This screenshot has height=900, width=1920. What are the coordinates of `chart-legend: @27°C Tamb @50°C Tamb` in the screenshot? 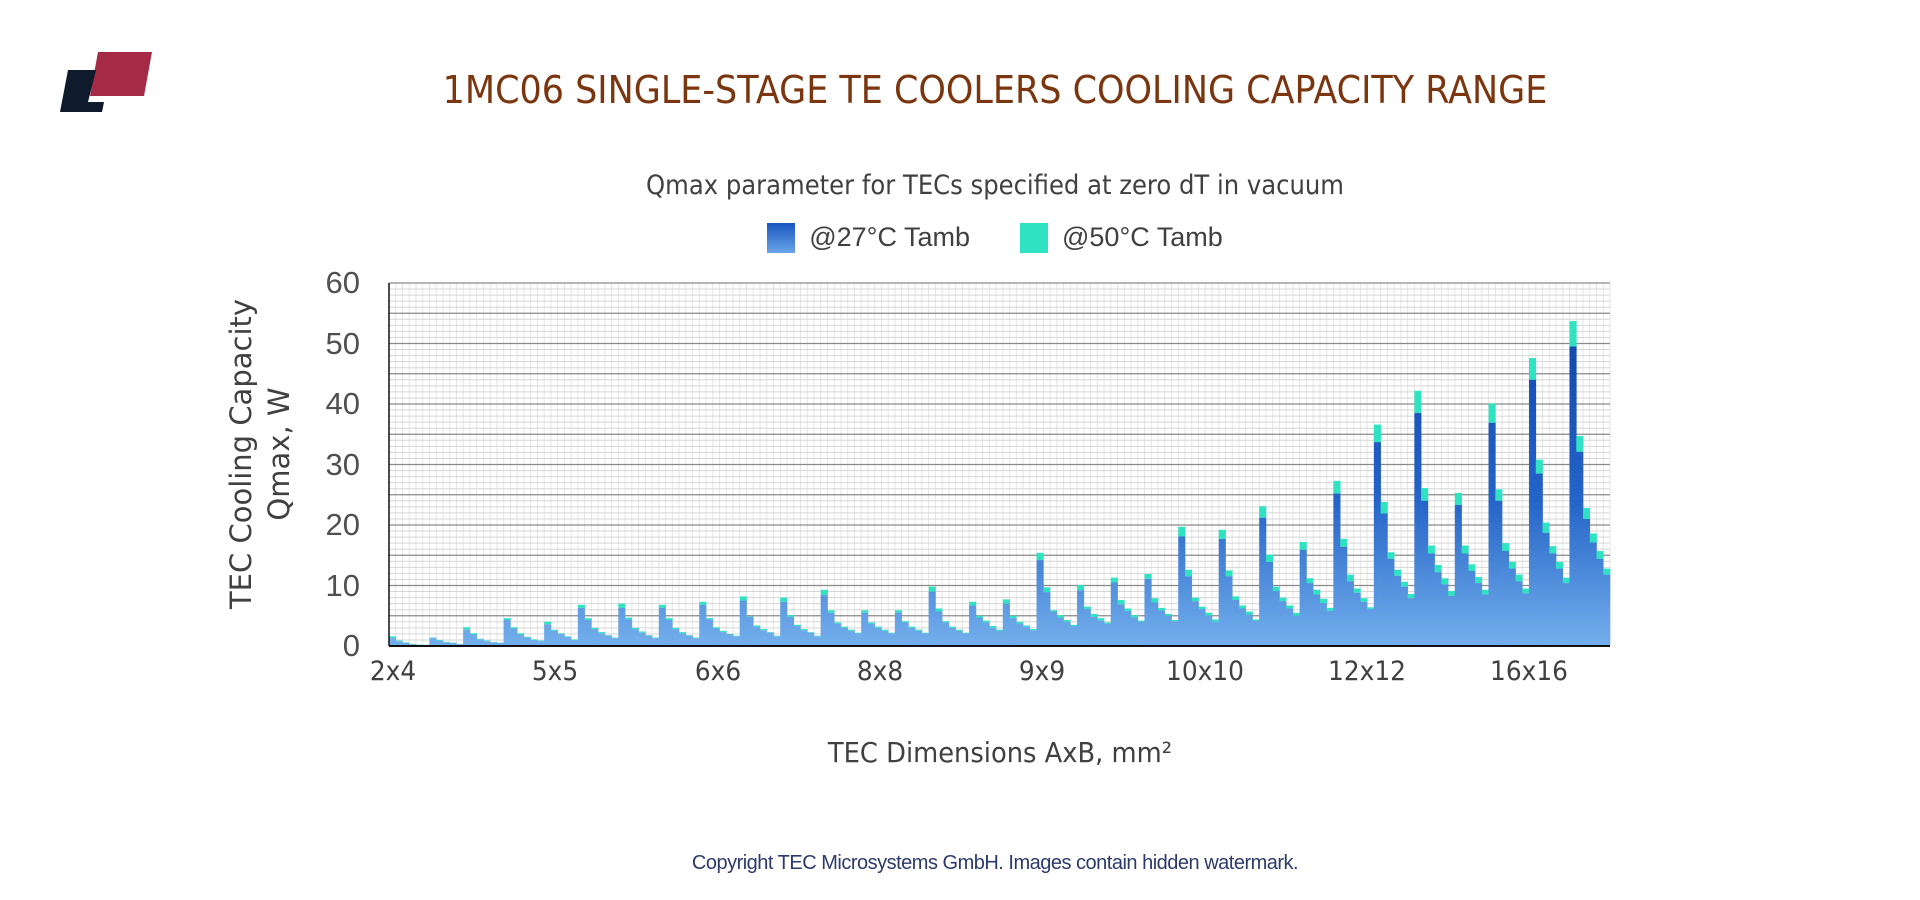 It's located at (960, 237).